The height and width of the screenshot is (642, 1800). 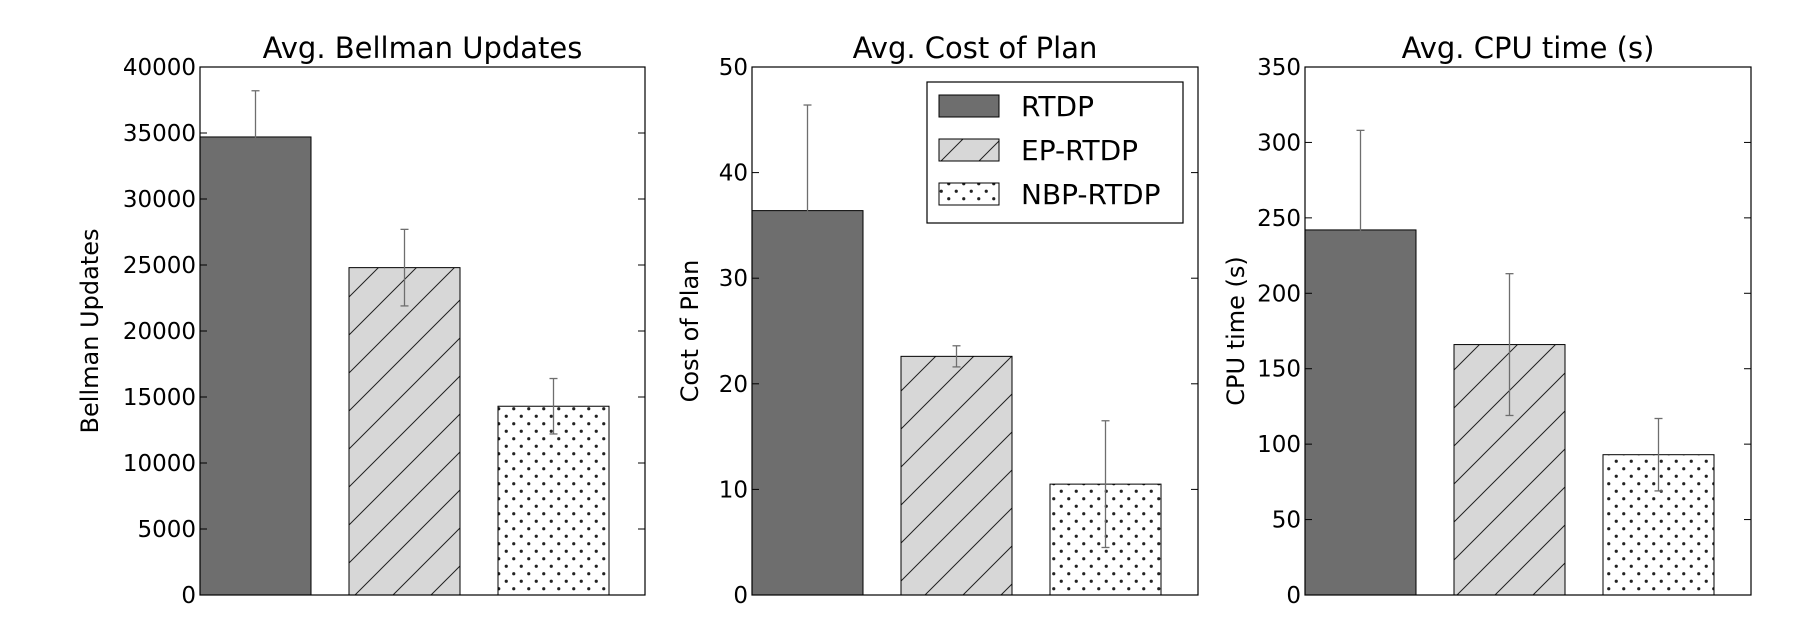 I want to click on y-tick-label: 5000, so click(x=166, y=530).